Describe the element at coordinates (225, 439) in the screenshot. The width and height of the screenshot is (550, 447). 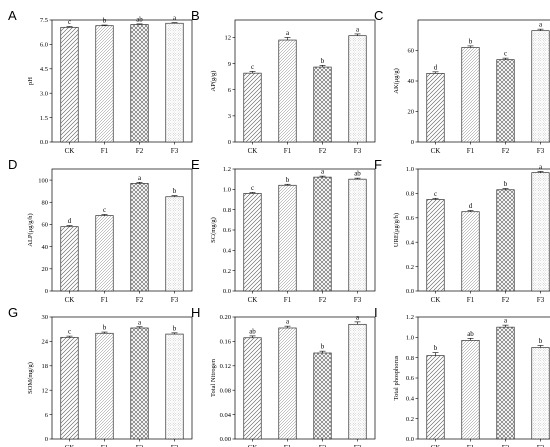
I see `y-tick-label: 0.00` at that location.